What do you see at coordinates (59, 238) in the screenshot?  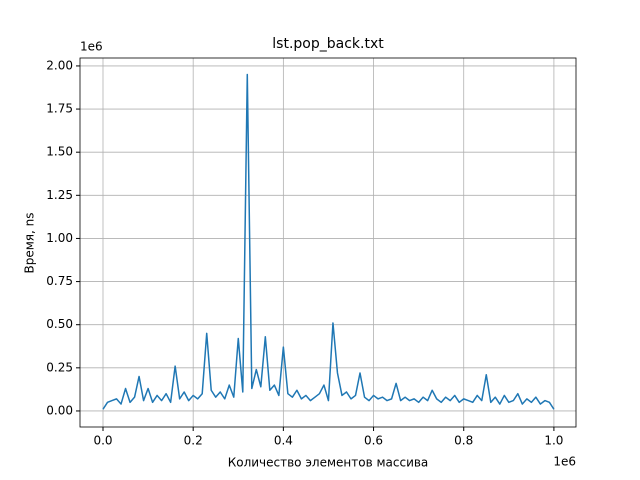 I see `y-tick-label: 1.00` at bounding box center [59, 238].